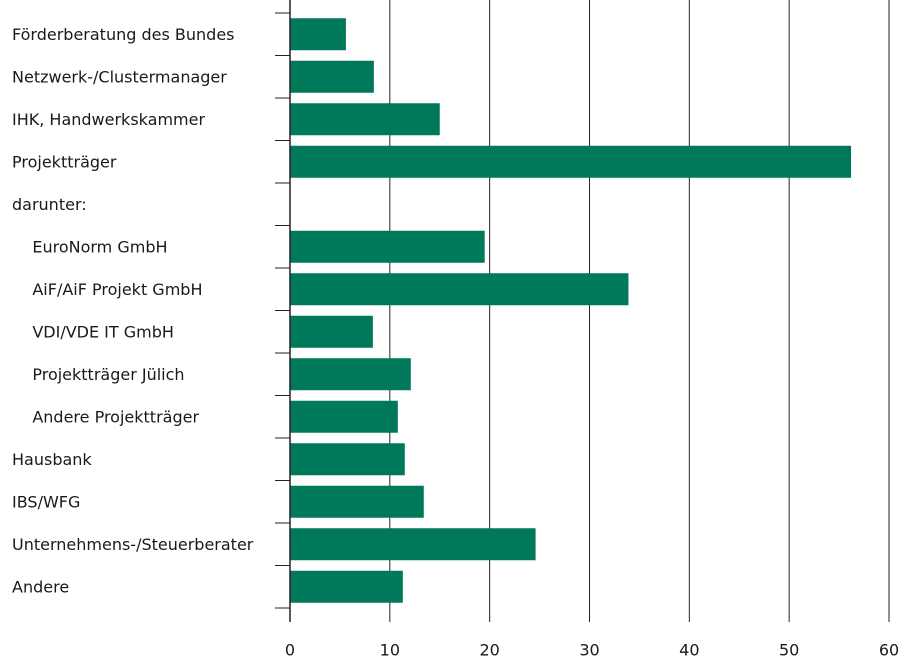 The width and height of the screenshot is (901, 661). What do you see at coordinates (64, 161) in the screenshot?
I see `y-tick-label: Projektträger` at bounding box center [64, 161].